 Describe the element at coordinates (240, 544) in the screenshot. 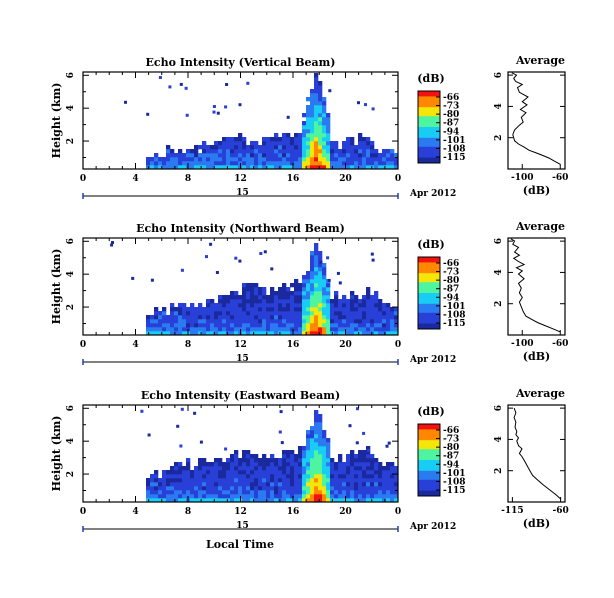

I see `local-time-label: Local Time` at that location.